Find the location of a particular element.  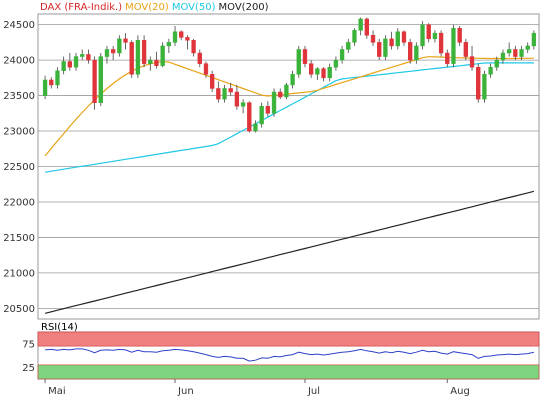

rsi-line is located at coordinates (290, 355).